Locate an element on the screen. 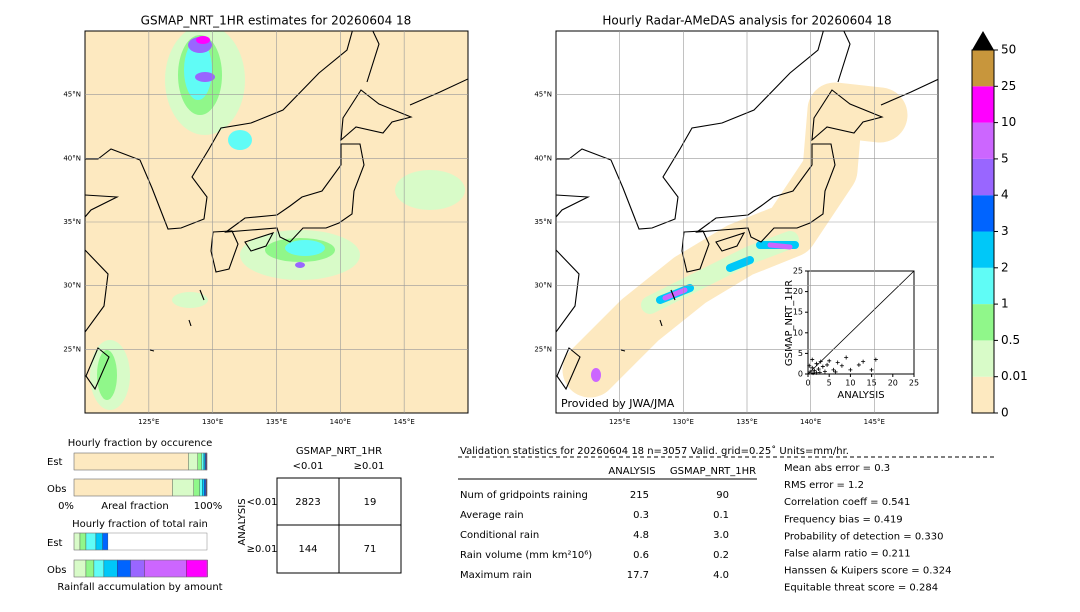  x-tick-label: 130°E is located at coordinates (683, 422).